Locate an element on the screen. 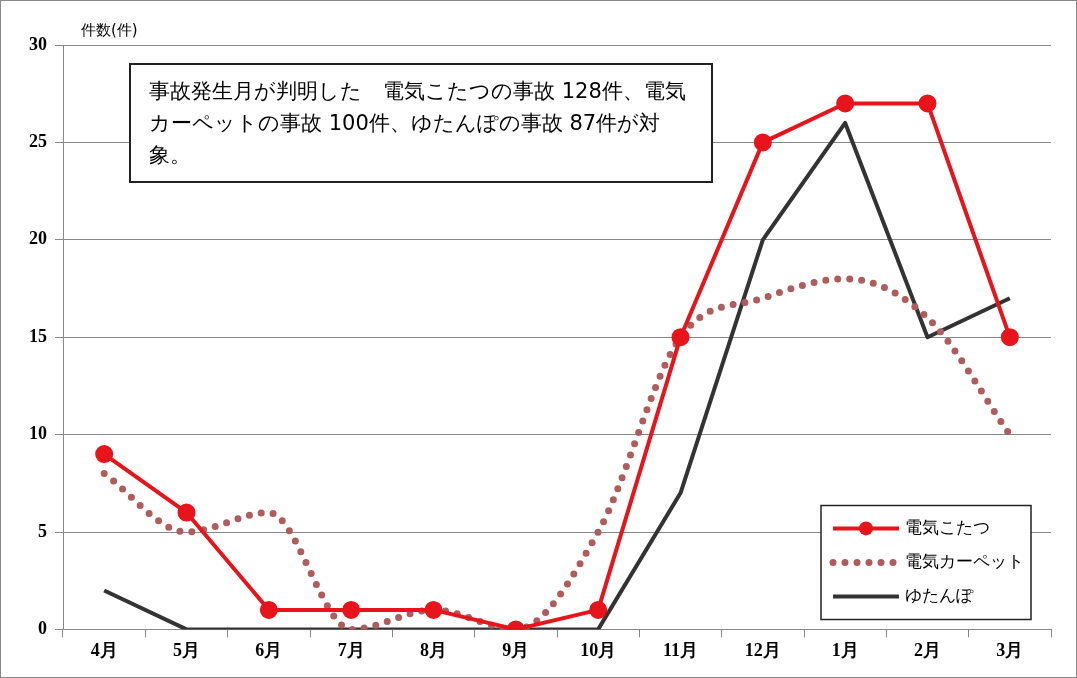  y-tick-label: 10 is located at coordinates (38, 433).